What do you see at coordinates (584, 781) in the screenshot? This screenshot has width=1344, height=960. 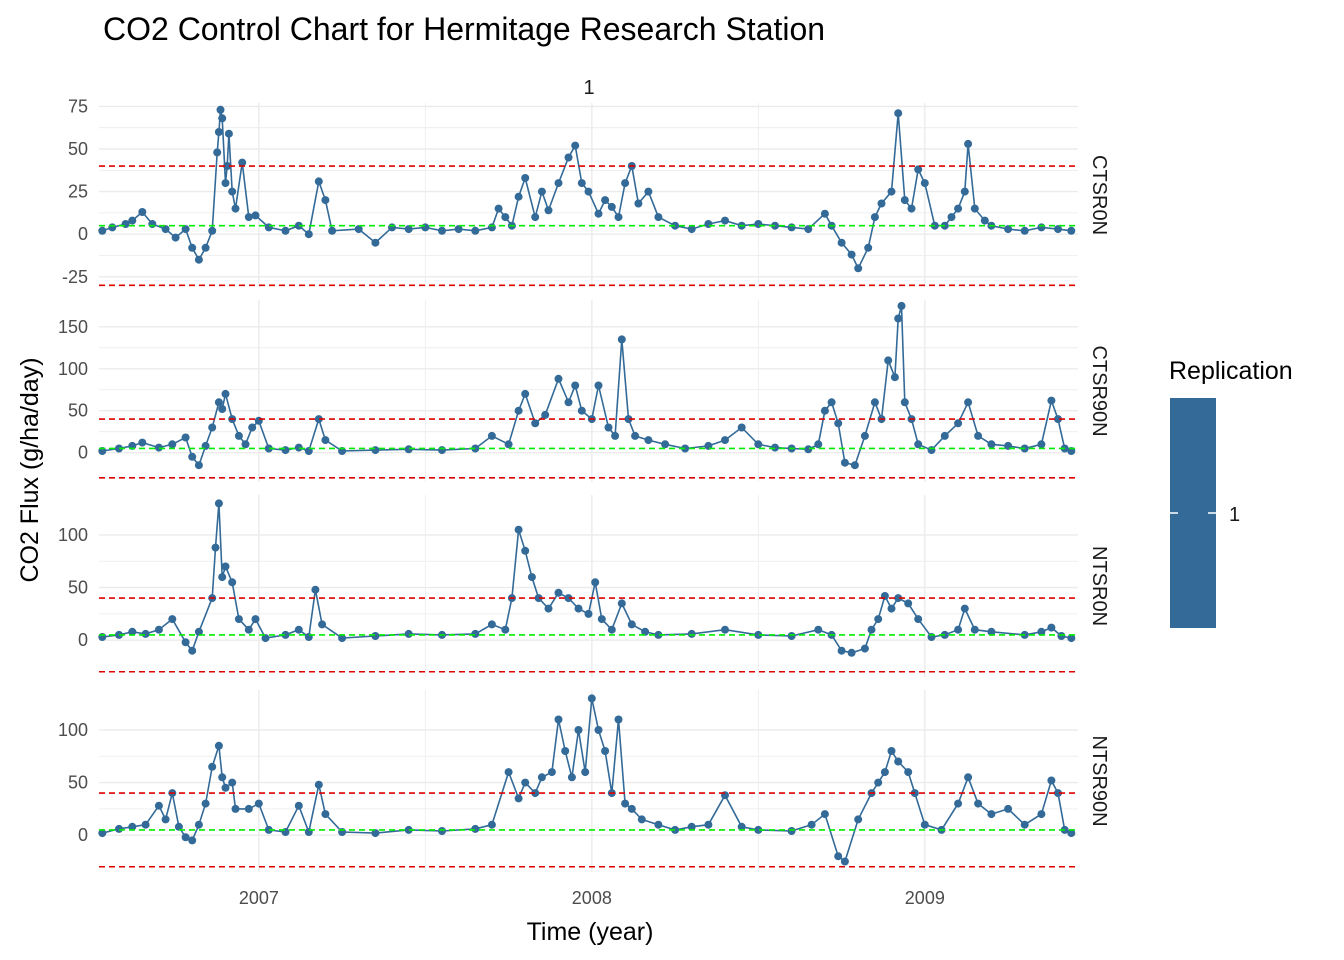 I see `panel-ntsr90n: 0 50 100 NTSR90N` at bounding box center [584, 781].